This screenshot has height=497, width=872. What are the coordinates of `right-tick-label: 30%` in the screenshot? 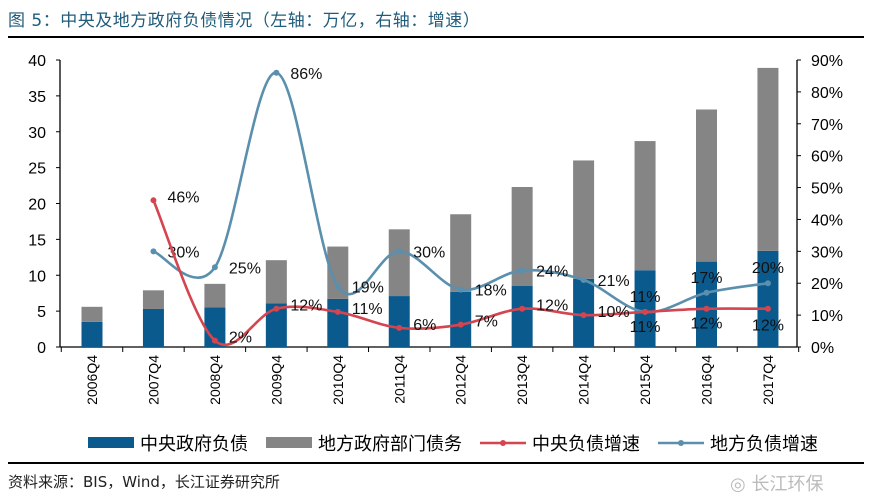 It's located at (827, 252).